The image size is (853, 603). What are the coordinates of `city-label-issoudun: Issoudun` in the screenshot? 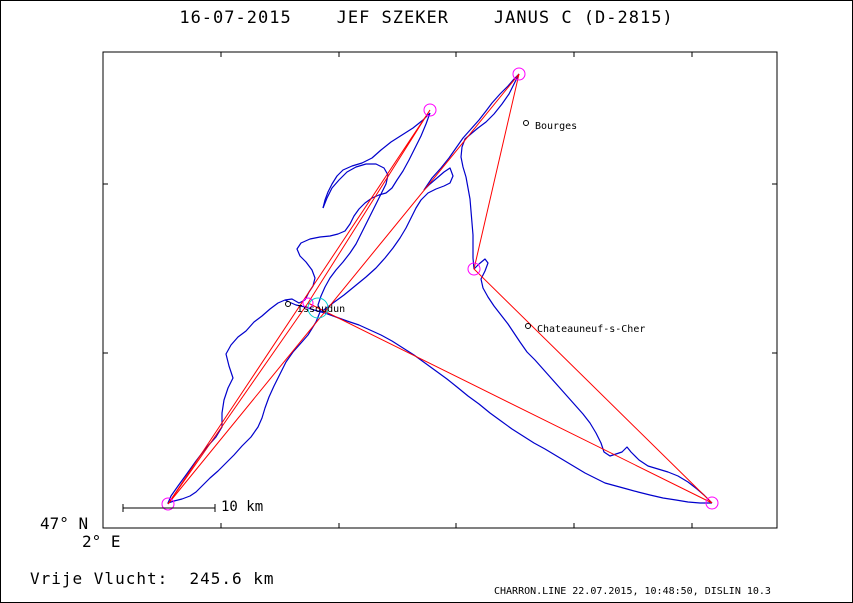 It's located at (321, 309).